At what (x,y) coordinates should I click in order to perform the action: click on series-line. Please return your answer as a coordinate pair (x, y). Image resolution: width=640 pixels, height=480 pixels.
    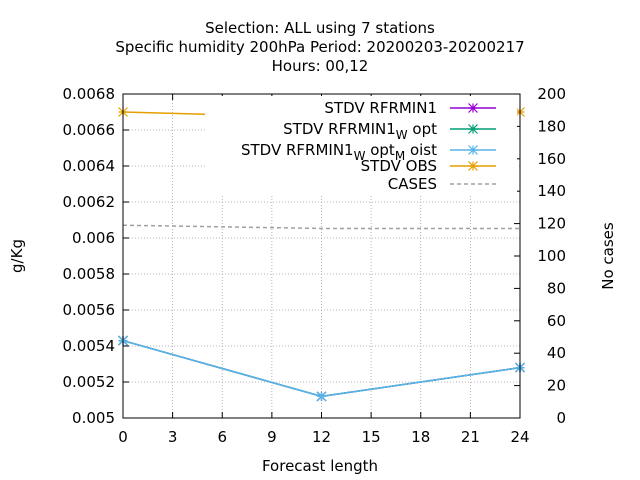
    Looking at the image, I should click on (321, 227).